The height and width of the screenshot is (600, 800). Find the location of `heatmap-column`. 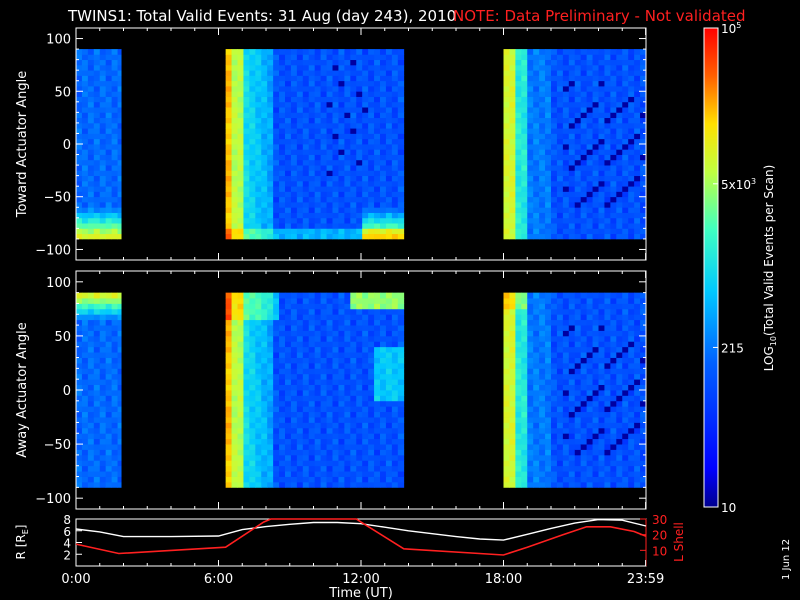

heatmap-column is located at coordinates (114, 390).